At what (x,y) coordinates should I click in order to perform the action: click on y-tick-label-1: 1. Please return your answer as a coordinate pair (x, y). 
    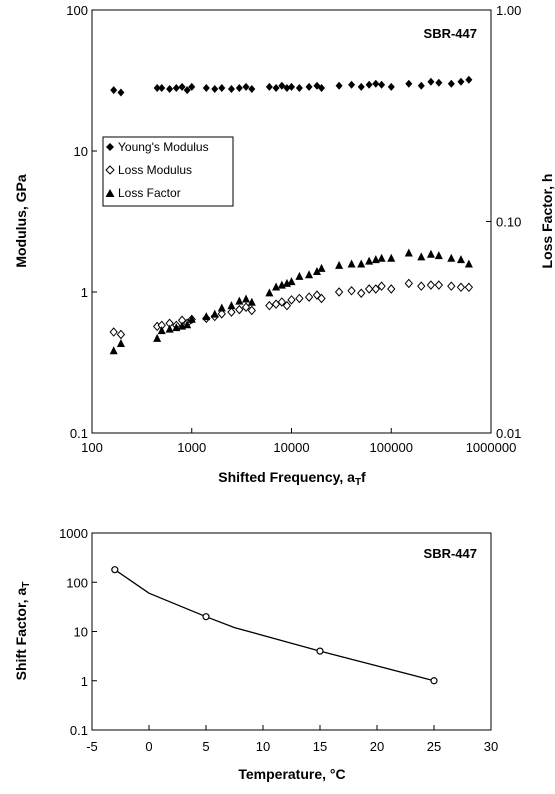
    Looking at the image, I should click on (84, 681).